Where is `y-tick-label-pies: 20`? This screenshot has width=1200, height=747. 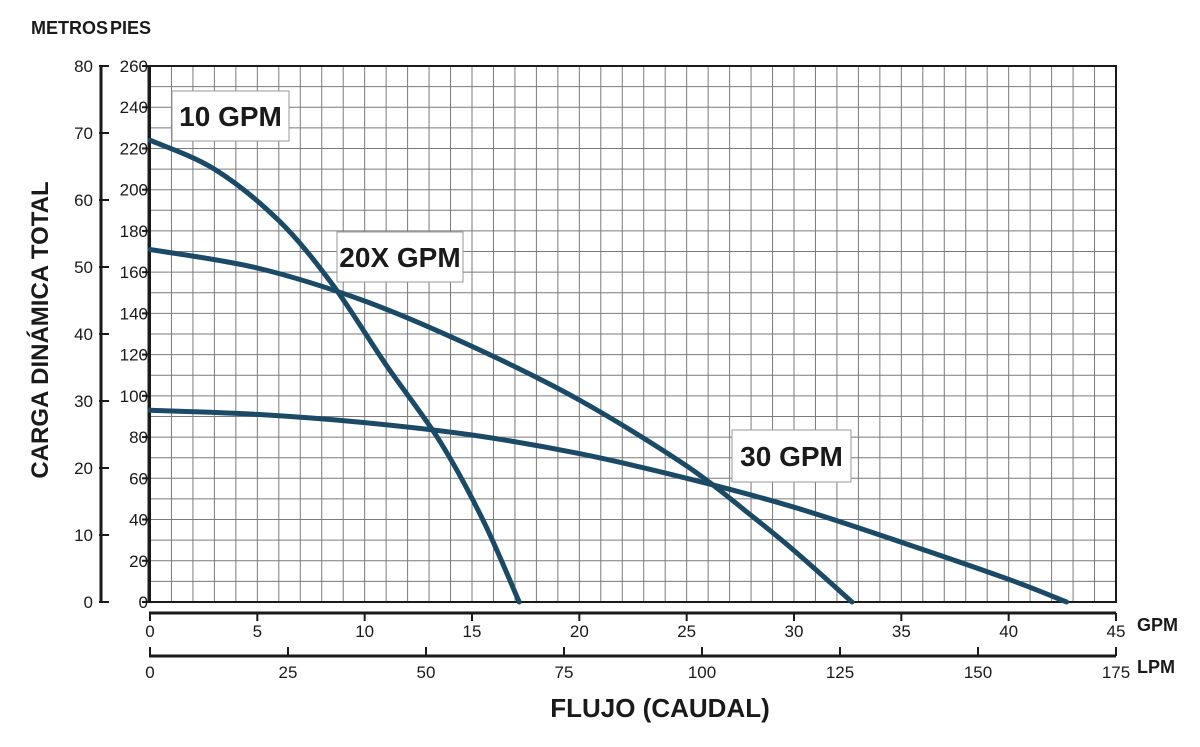
y-tick-label-pies: 20 is located at coordinates (138, 561).